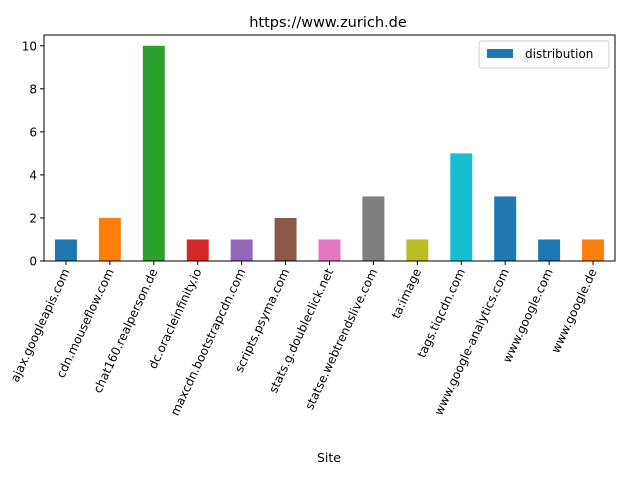 The image size is (640, 484). Describe the element at coordinates (33, 218) in the screenshot. I see `y-tick-label: 2` at that location.